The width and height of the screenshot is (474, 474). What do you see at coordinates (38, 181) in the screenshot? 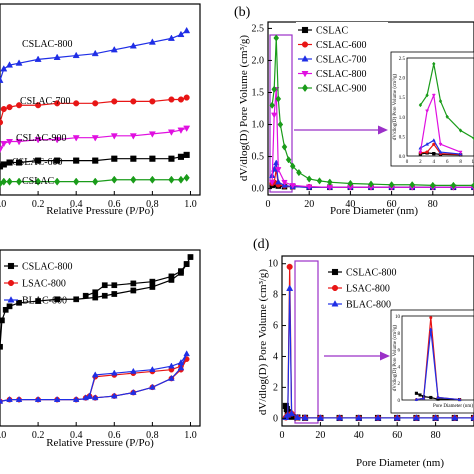
I see `panel-a-series-label-4: CSLAC` at bounding box center [38, 181].